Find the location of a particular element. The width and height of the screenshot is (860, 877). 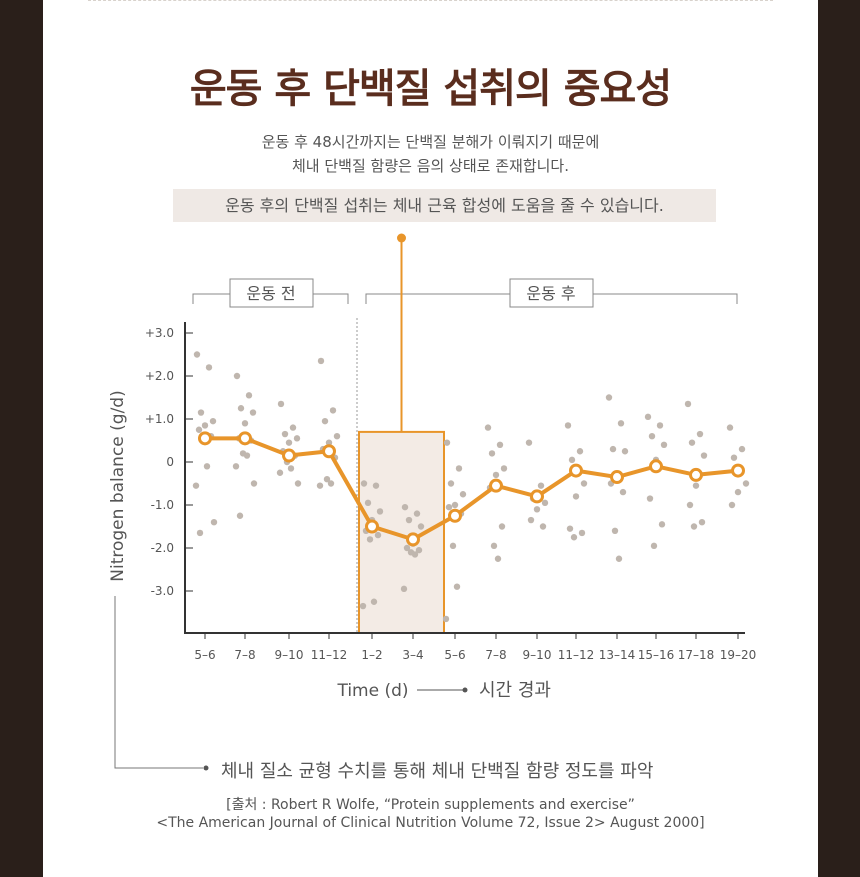

y-tick-label: -1.0 is located at coordinates (162, 505).